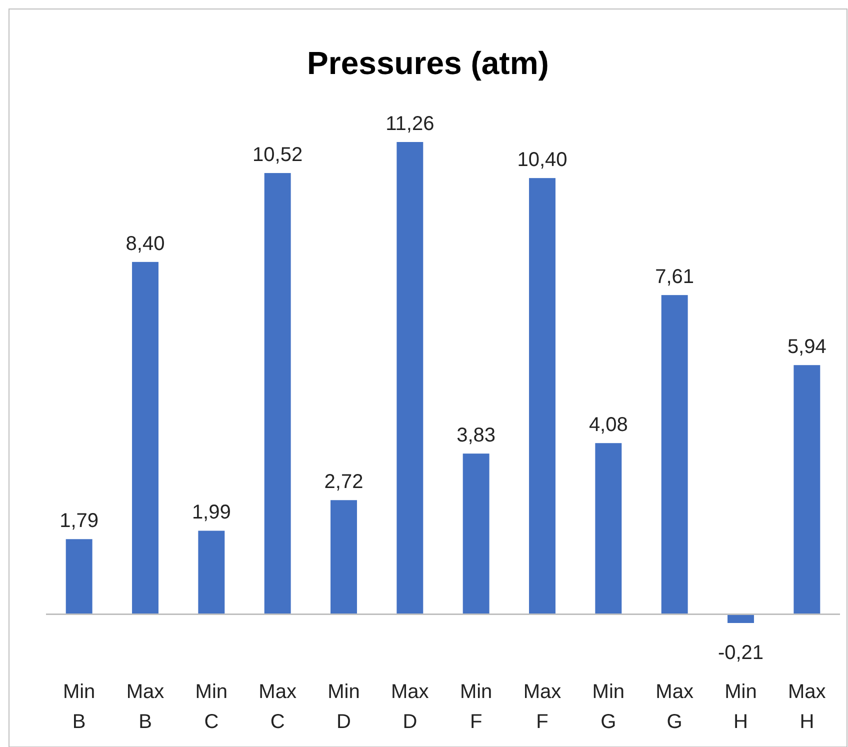  What do you see at coordinates (608, 707) in the screenshot?
I see `x-tick-label: Min G` at bounding box center [608, 707].